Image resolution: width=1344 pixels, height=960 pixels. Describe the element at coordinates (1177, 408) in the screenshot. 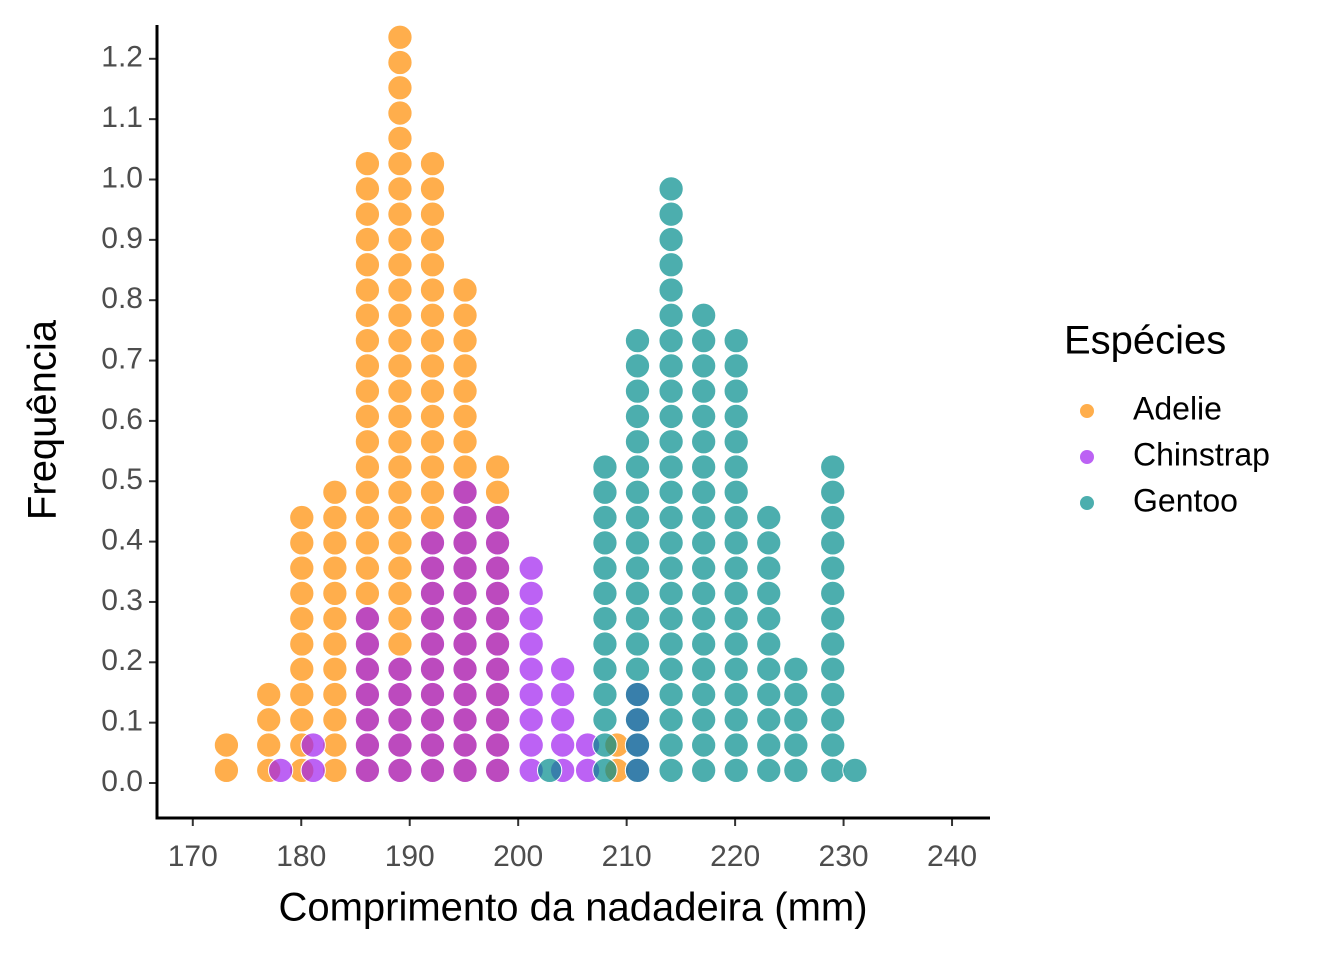

I see `legend-label: Adelie` at that location.